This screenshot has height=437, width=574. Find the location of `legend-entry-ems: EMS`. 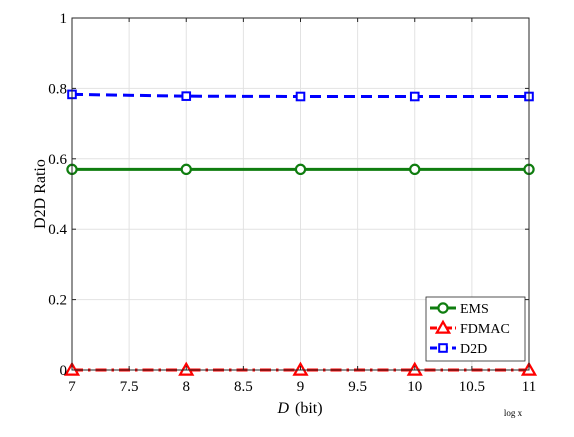

legend-entry-ems: EMS is located at coordinates (459, 309).